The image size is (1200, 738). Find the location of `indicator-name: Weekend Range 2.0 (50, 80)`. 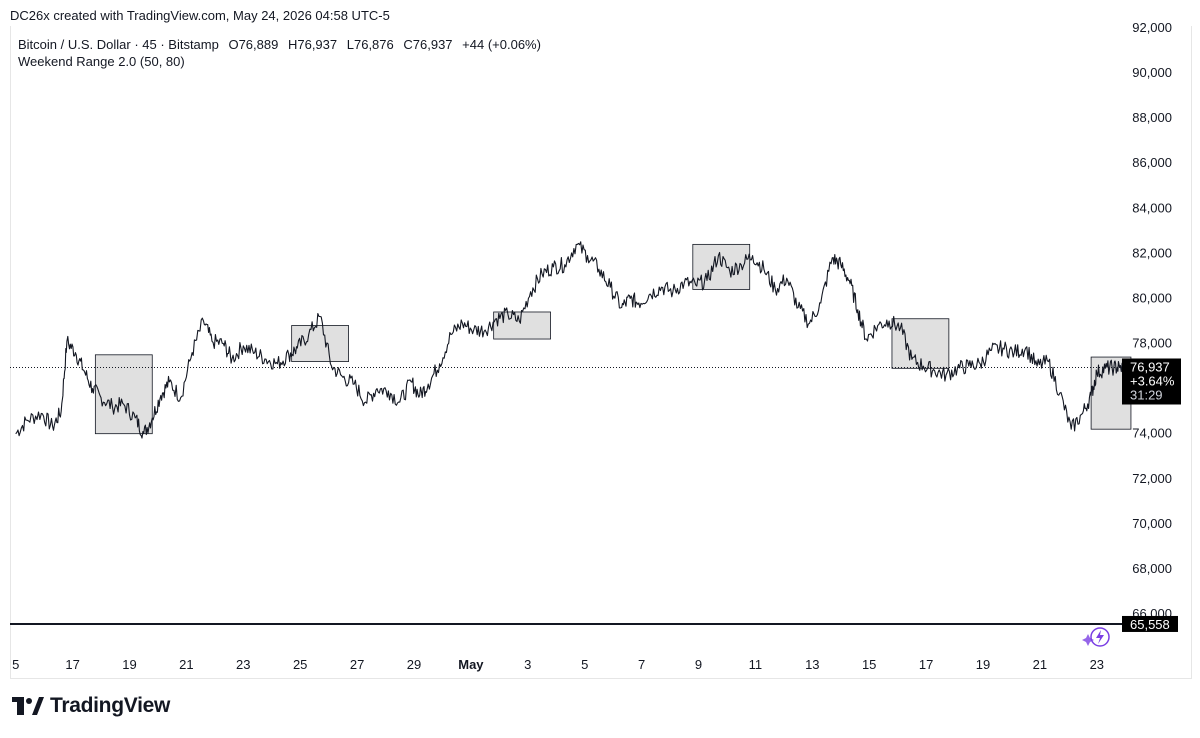

indicator-name: Weekend Range 2.0 (50, 80) is located at coordinates (101, 61).